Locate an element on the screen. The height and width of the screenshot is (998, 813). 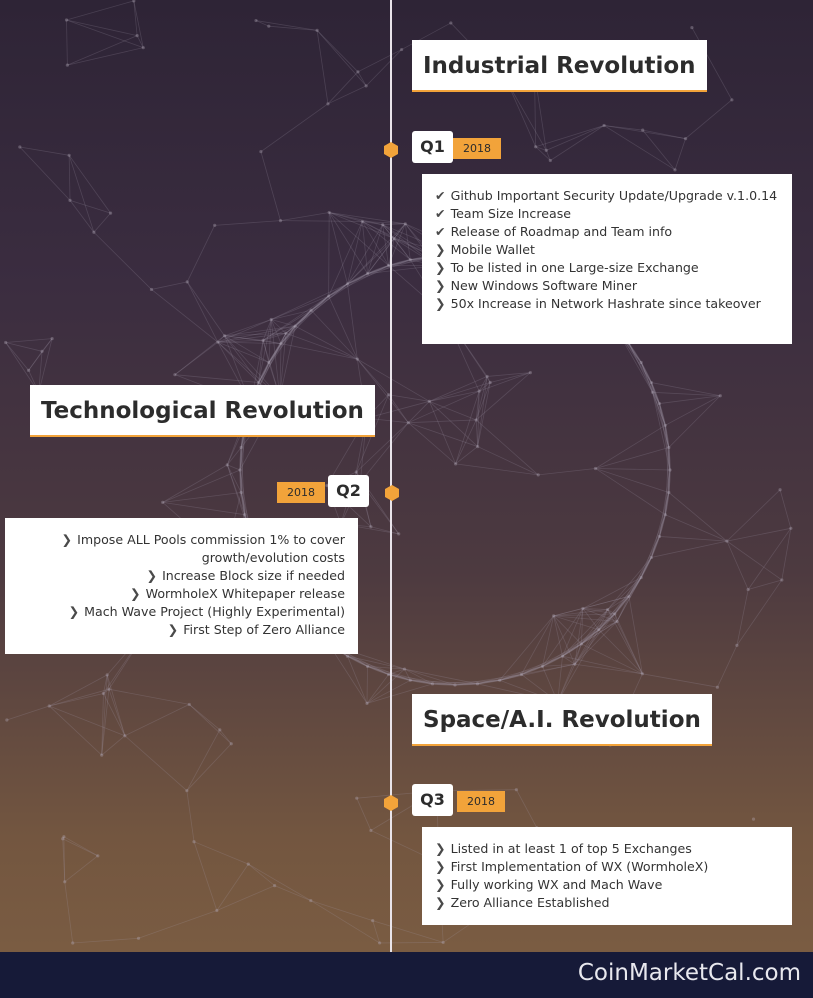
milestone-text: To be listed in one Large-size Exchange is located at coordinates (574, 267).